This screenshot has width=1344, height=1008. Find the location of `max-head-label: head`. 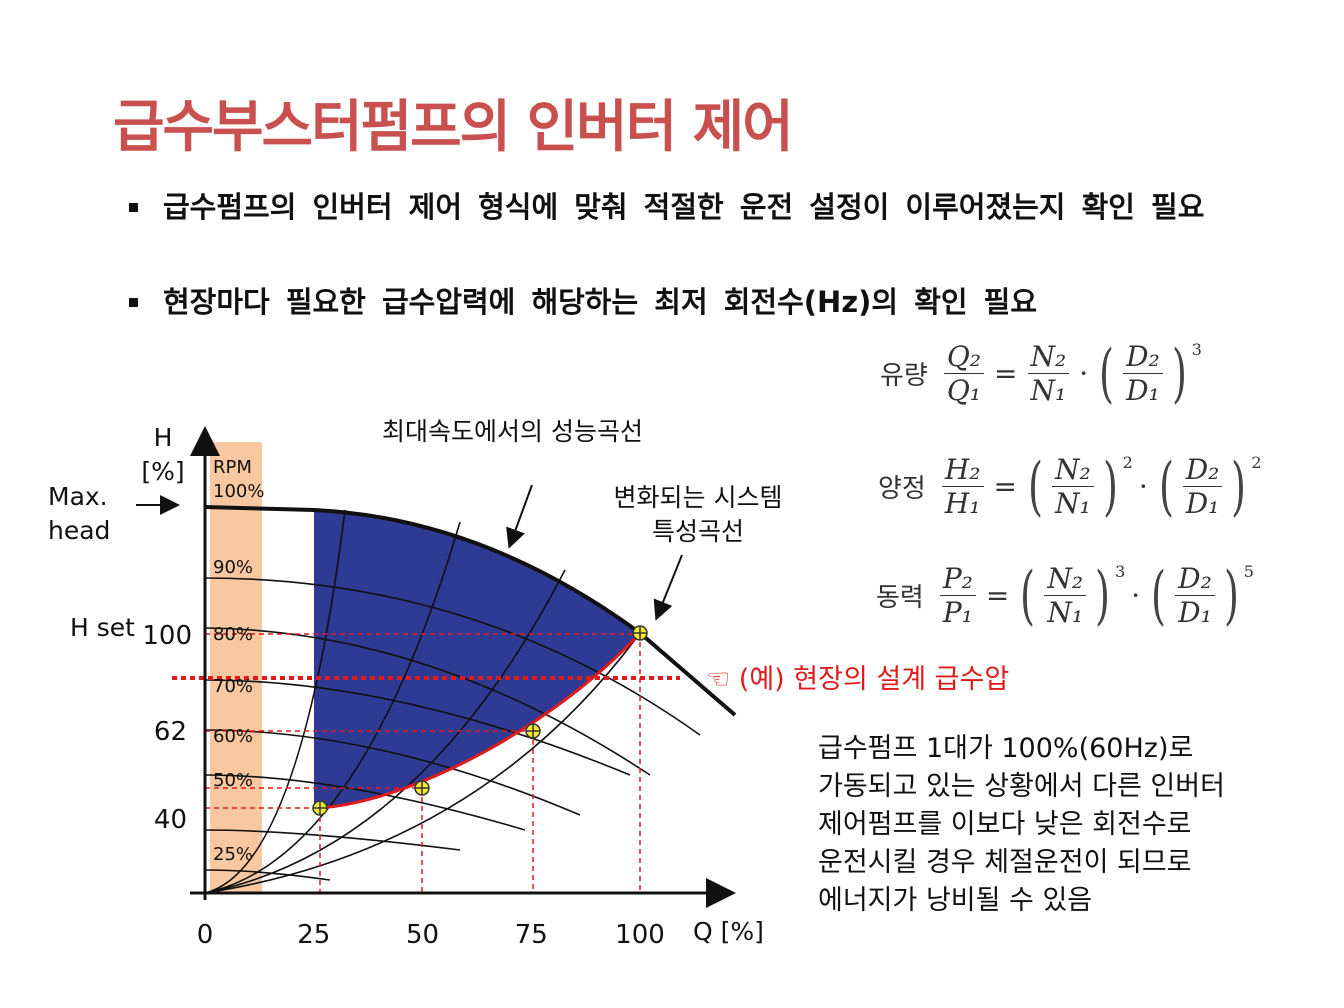

max-head-label: head is located at coordinates (79, 530).